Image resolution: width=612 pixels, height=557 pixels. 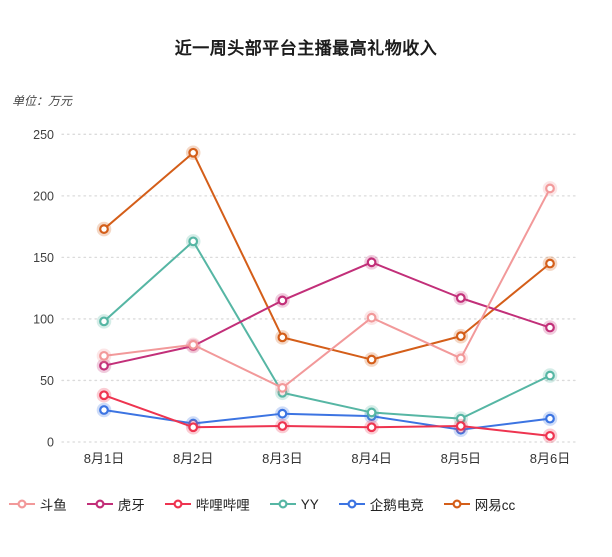 What do you see at coordinates (53, 505) in the screenshot?
I see `legend-label: 斗鱼` at bounding box center [53, 505].